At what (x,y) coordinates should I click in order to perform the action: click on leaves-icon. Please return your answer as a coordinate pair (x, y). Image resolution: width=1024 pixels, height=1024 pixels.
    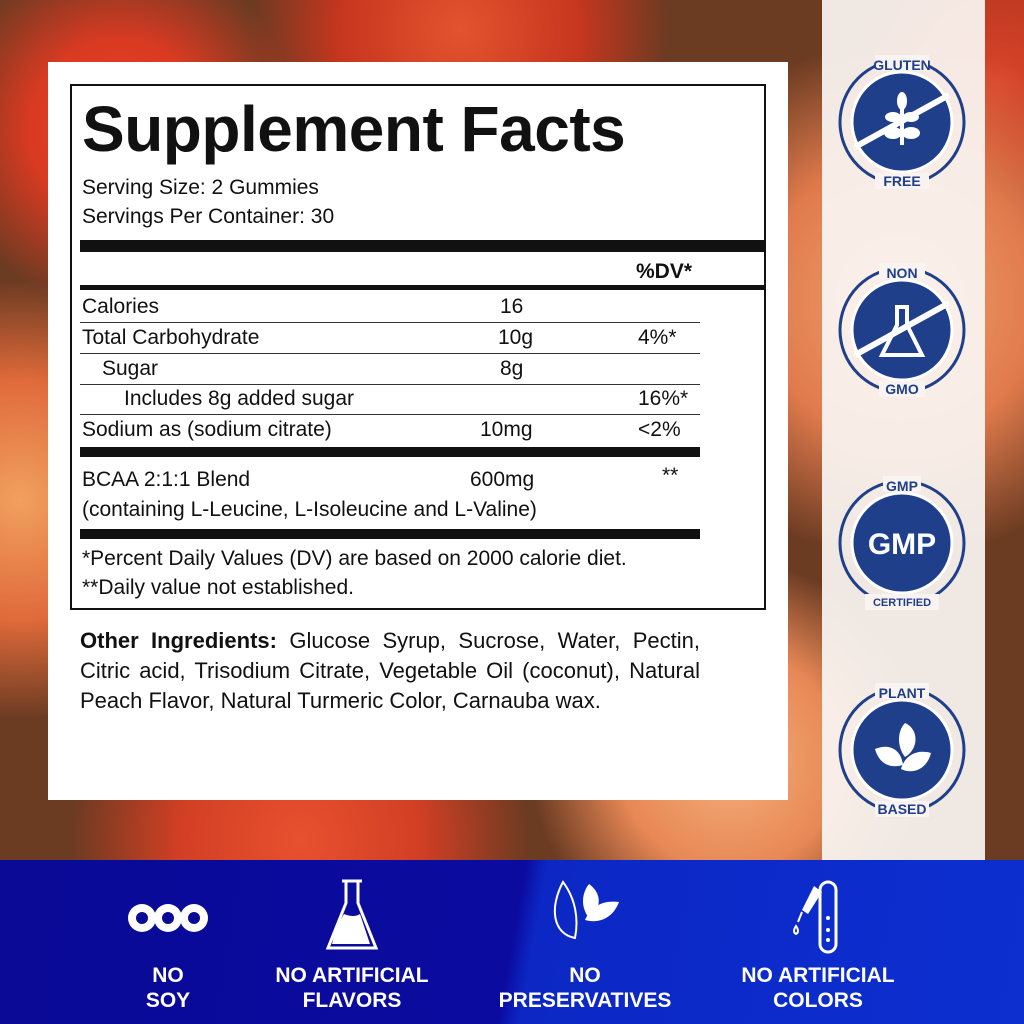
    Looking at the image, I should click on (903, 747).